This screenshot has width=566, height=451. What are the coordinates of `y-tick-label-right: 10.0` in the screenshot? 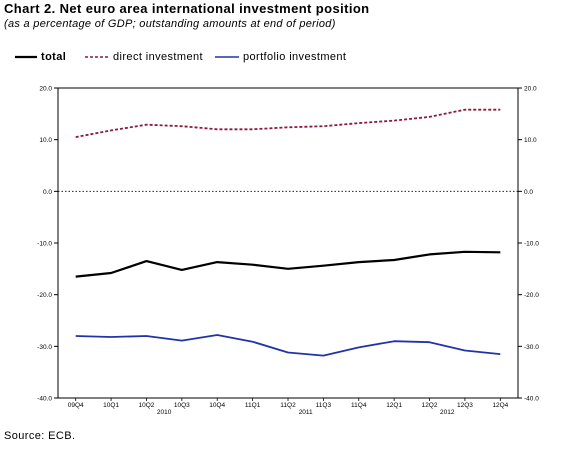 It's located at (530, 140).